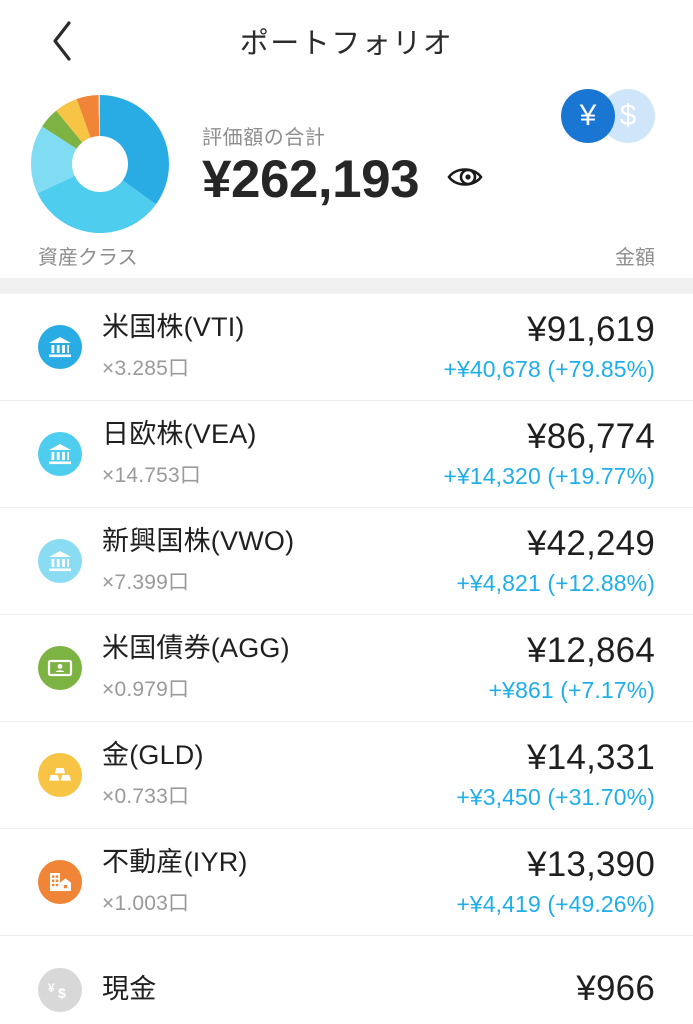  I want to click on asset-change: +¥40,678 (+79.85%), so click(549, 369).